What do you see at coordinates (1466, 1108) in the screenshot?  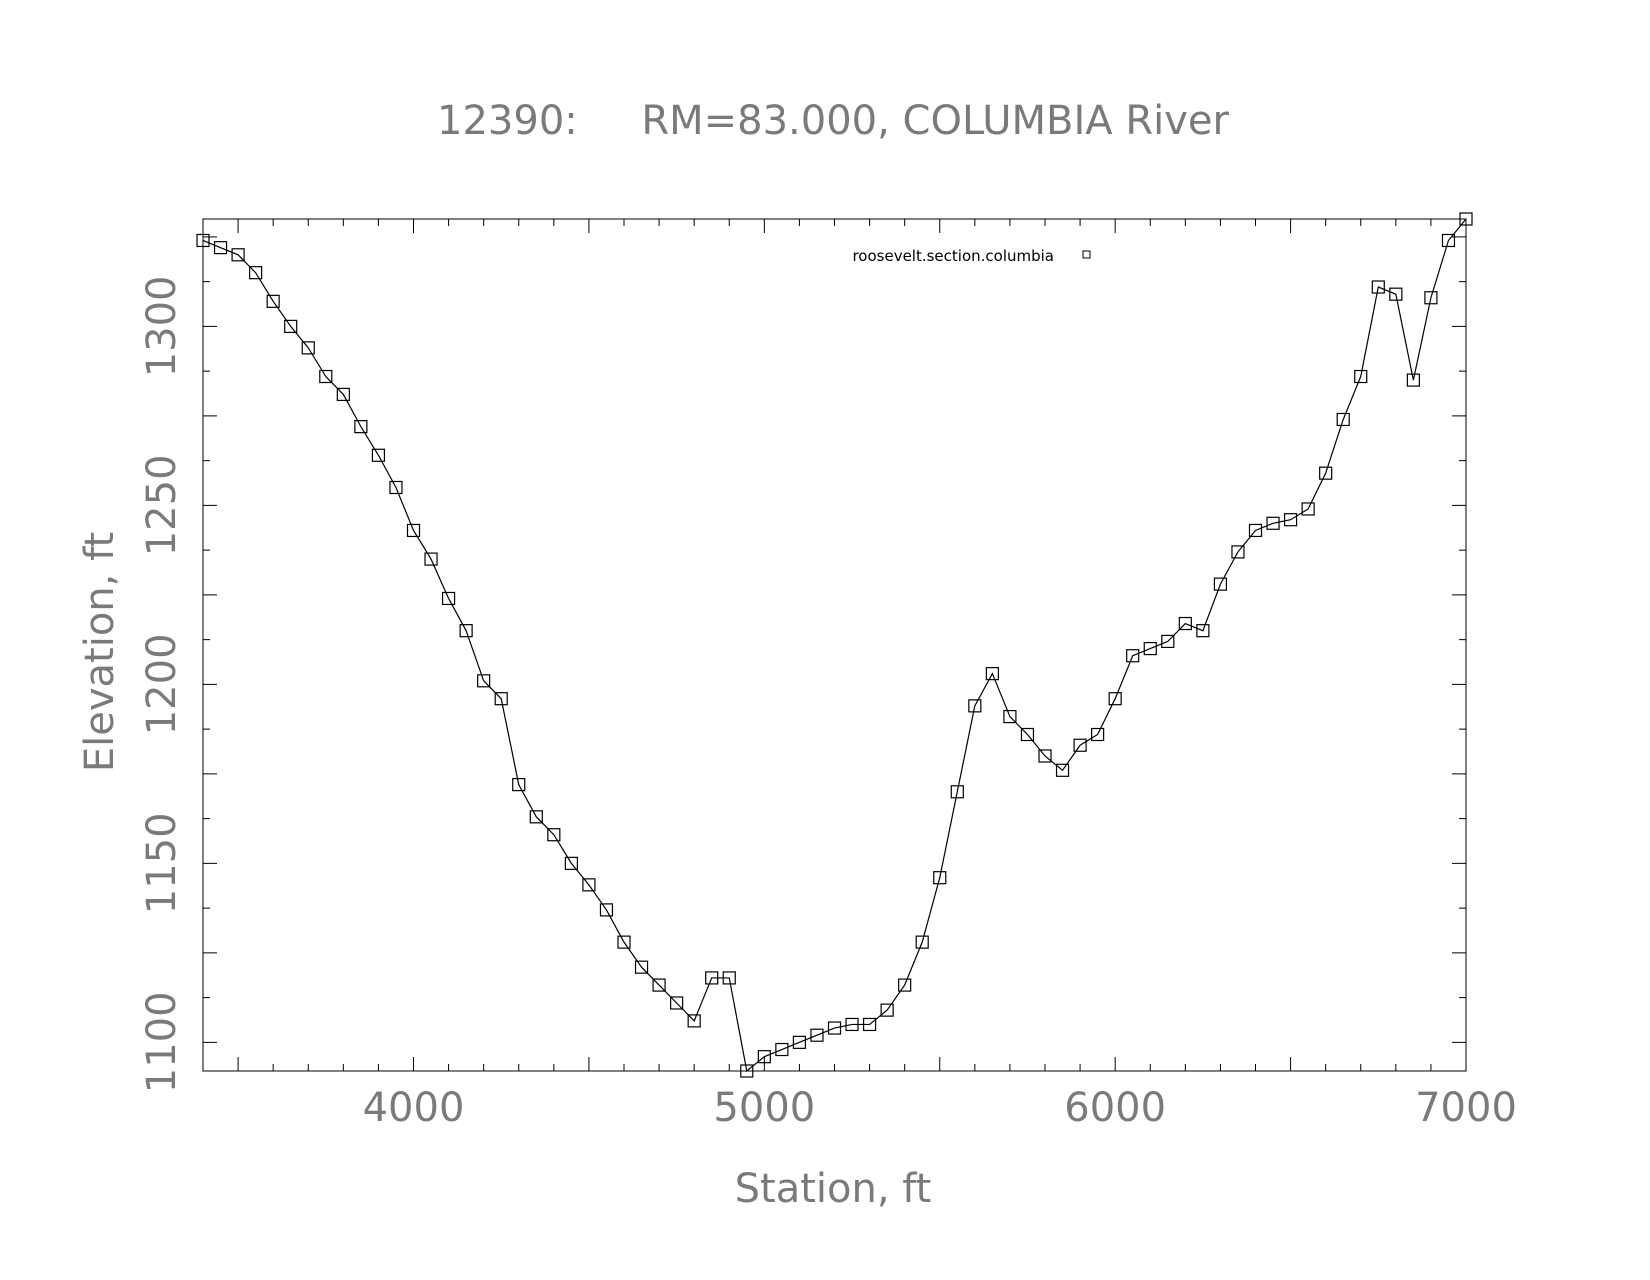 I see `x-tick-label: 7000` at bounding box center [1466, 1108].